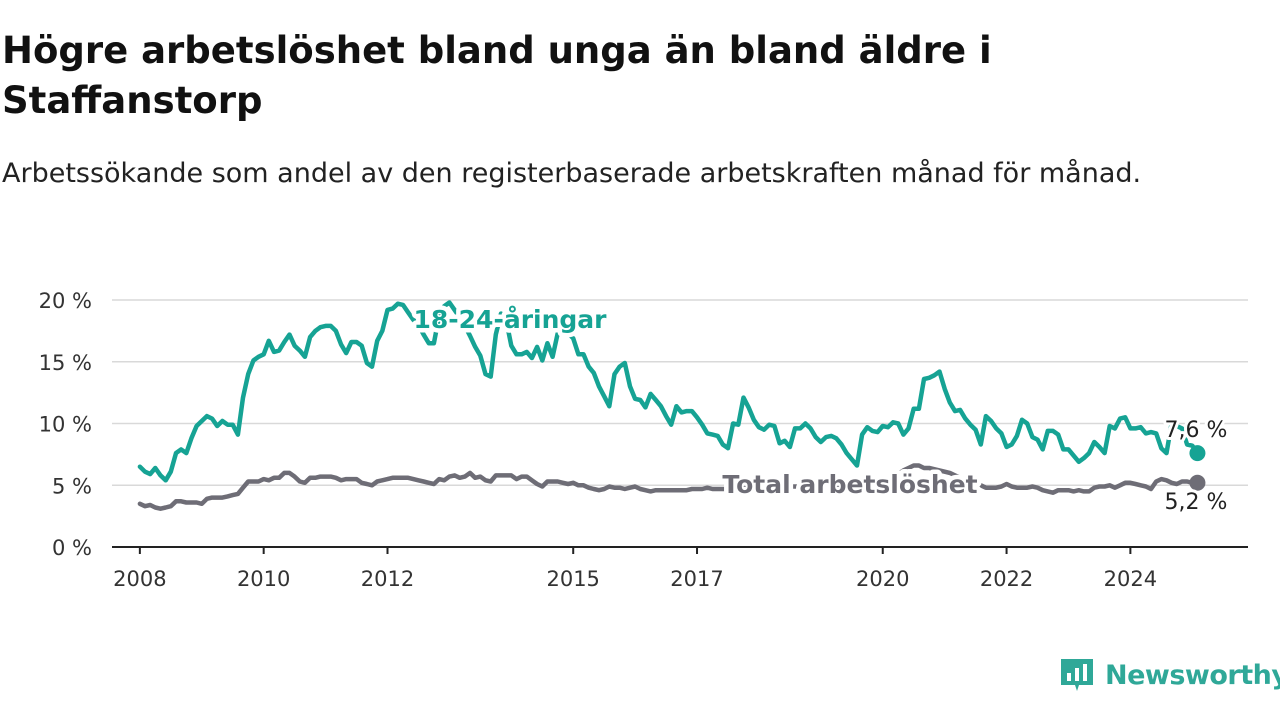 The height and width of the screenshot is (720, 1280). I want to click on end-value-label-youth: 7,6 %, so click(1196, 430).